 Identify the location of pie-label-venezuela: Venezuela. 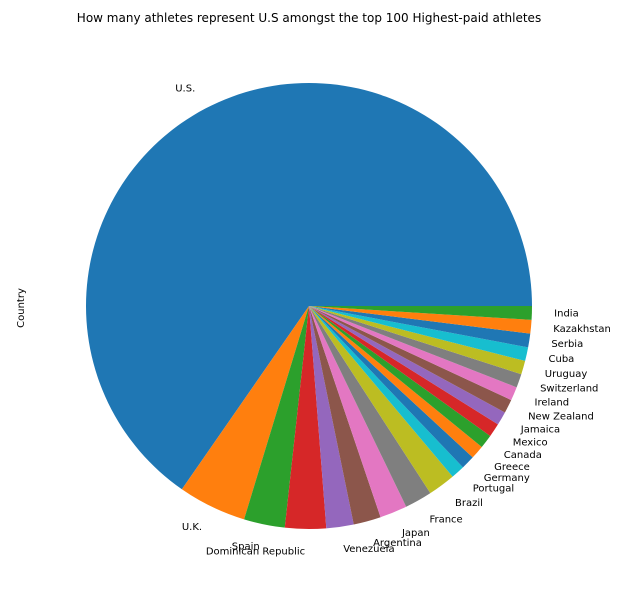
(368, 549).